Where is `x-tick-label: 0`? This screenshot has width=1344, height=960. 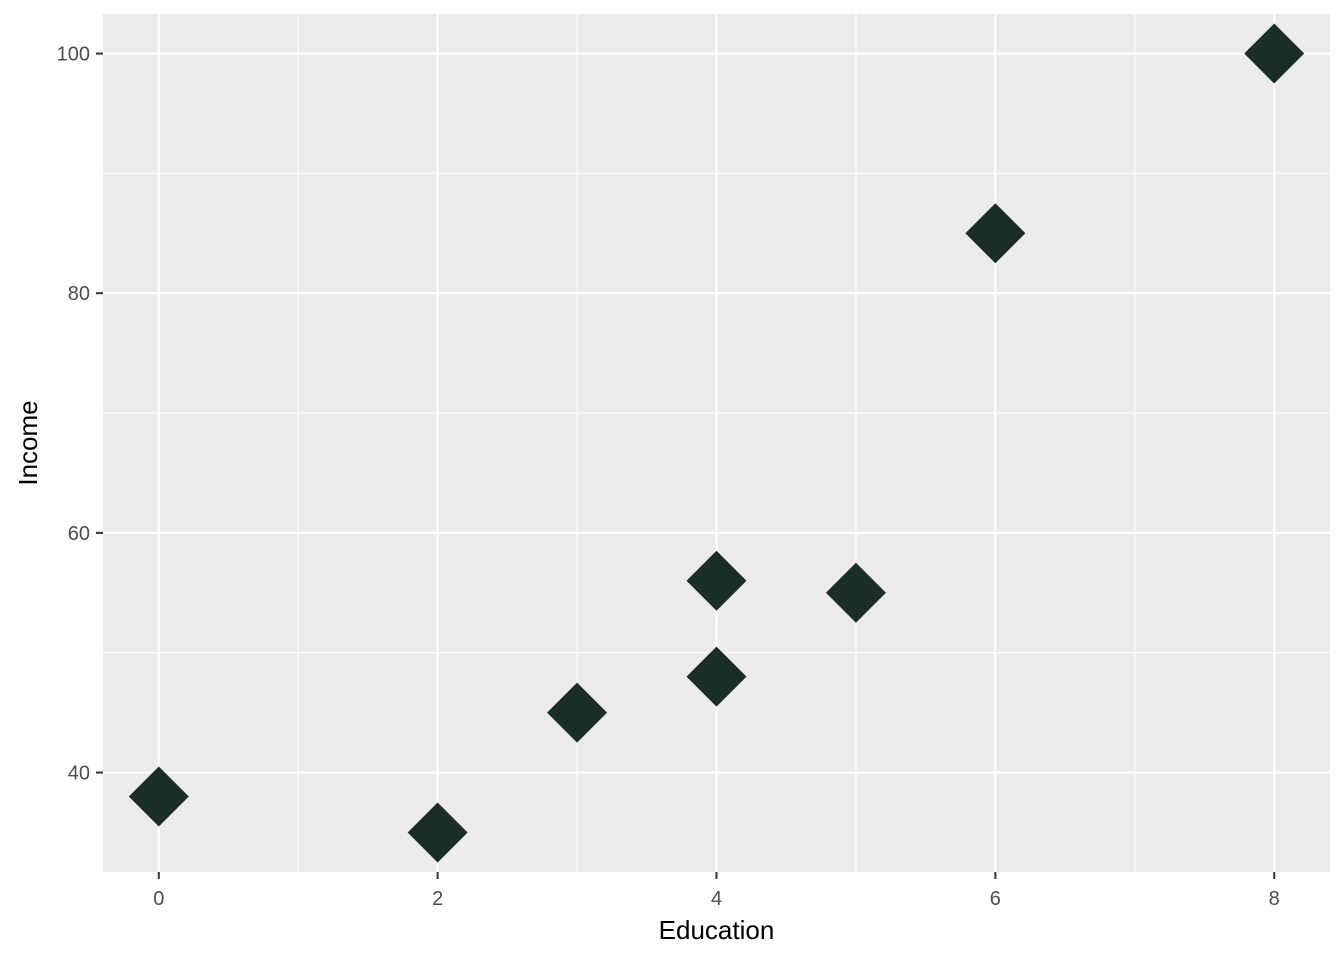 x-tick-label: 0 is located at coordinates (158, 899).